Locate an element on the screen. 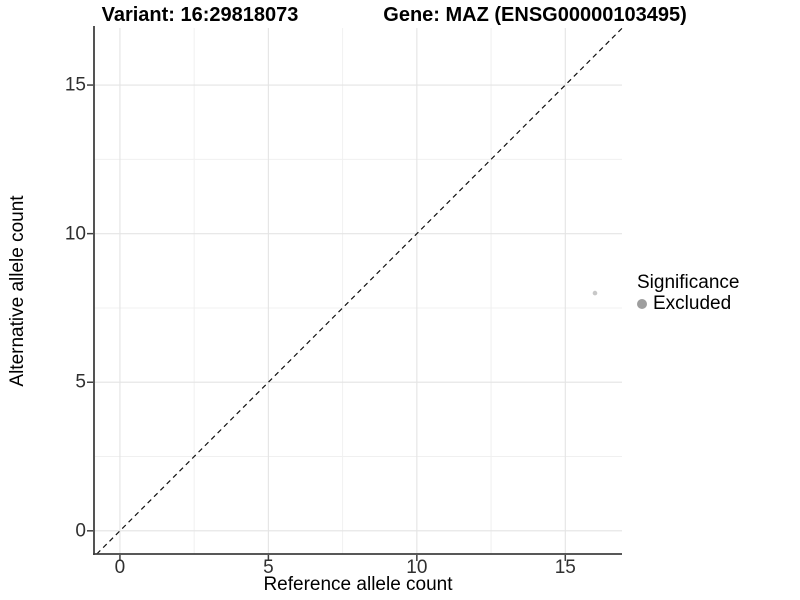 This screenshot has width=800, height=600. legend-title: Significance is located at coordinates (688, 282).